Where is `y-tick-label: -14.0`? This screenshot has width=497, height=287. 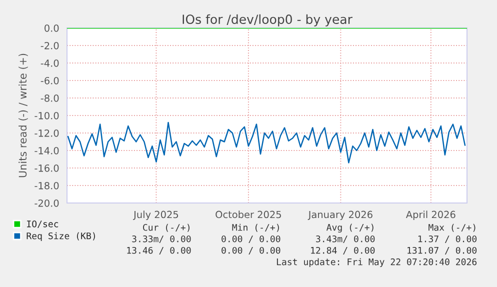
y-tick-label: -14.0 is located at coordinates (46, 150).